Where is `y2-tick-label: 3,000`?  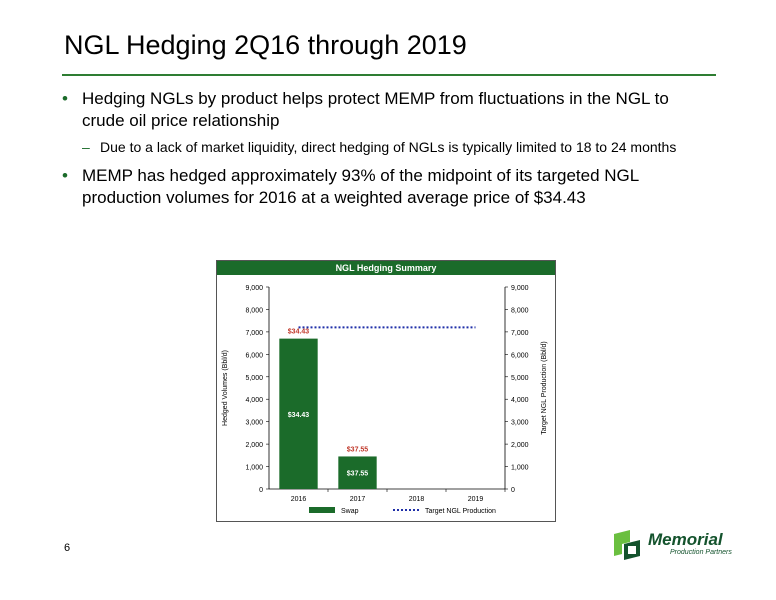
y2-tick-label: 3,000 is located at coordinates (520, 423).